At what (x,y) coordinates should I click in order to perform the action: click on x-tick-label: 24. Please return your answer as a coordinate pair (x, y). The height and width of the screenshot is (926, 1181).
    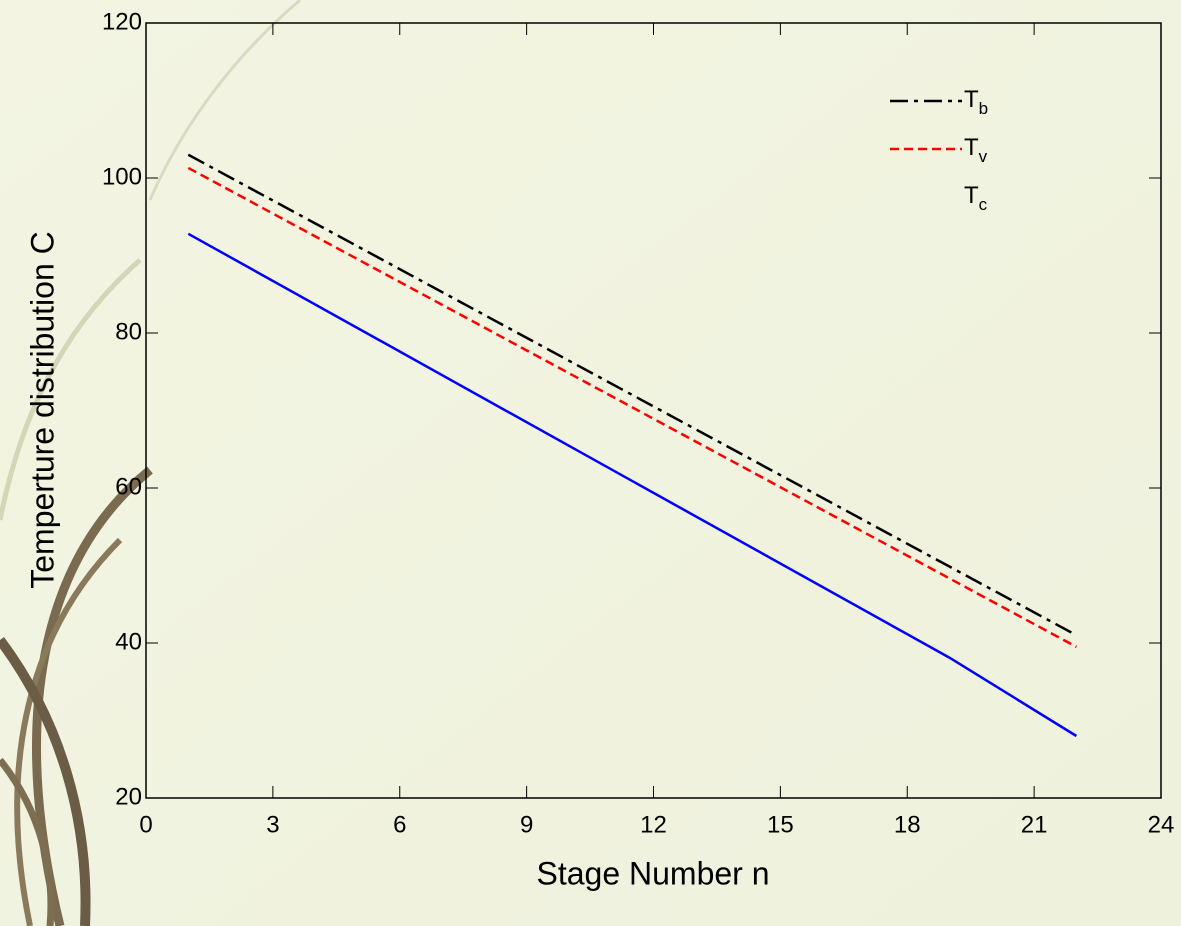
    Looking at the image, I should click on (1161, 824).